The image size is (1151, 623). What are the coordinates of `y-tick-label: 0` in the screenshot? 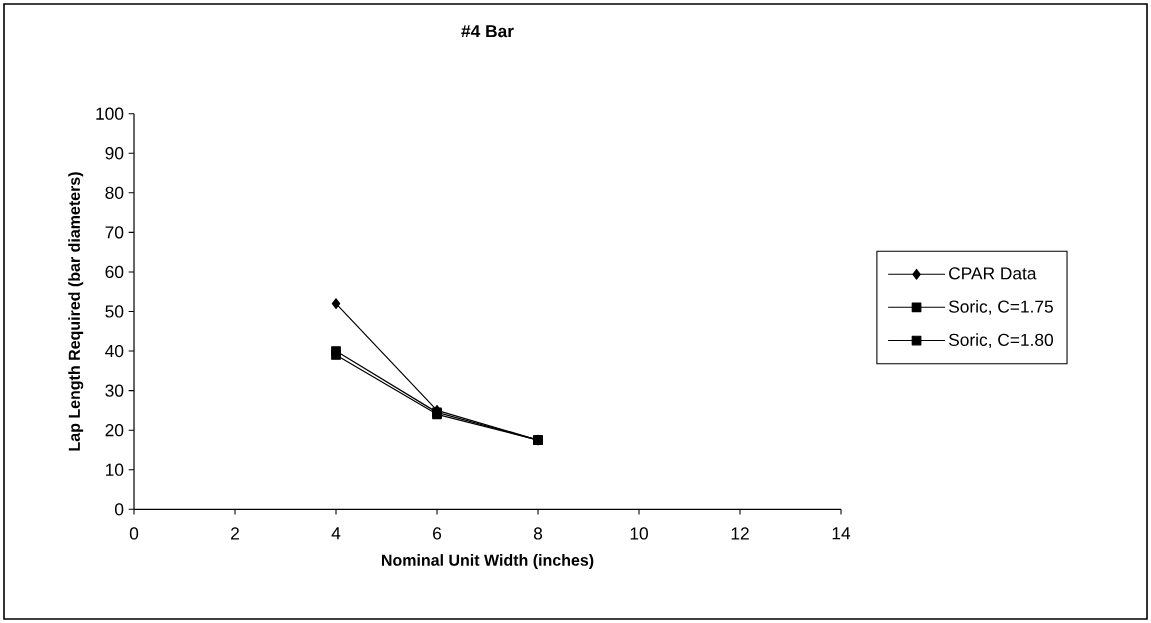 It's located at (119, 509).